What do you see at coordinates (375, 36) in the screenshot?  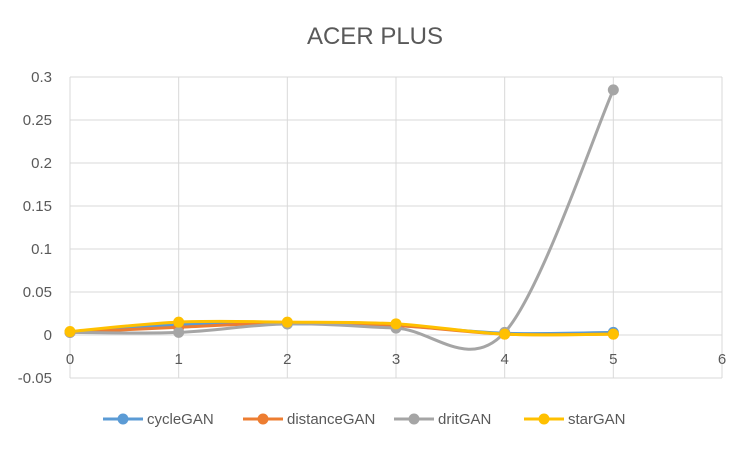 I see `chart-title: ACER PLUS` at bounding box center [375, 36].